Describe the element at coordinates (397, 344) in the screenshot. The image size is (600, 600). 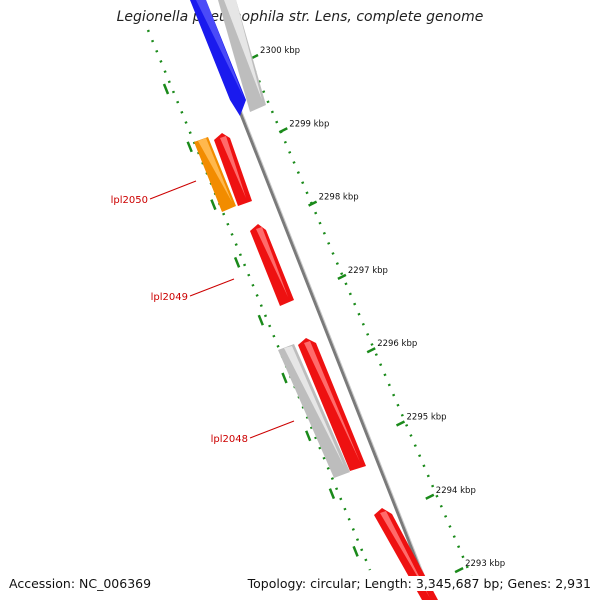
I see `tick-label: 2296 kbp` at that location.